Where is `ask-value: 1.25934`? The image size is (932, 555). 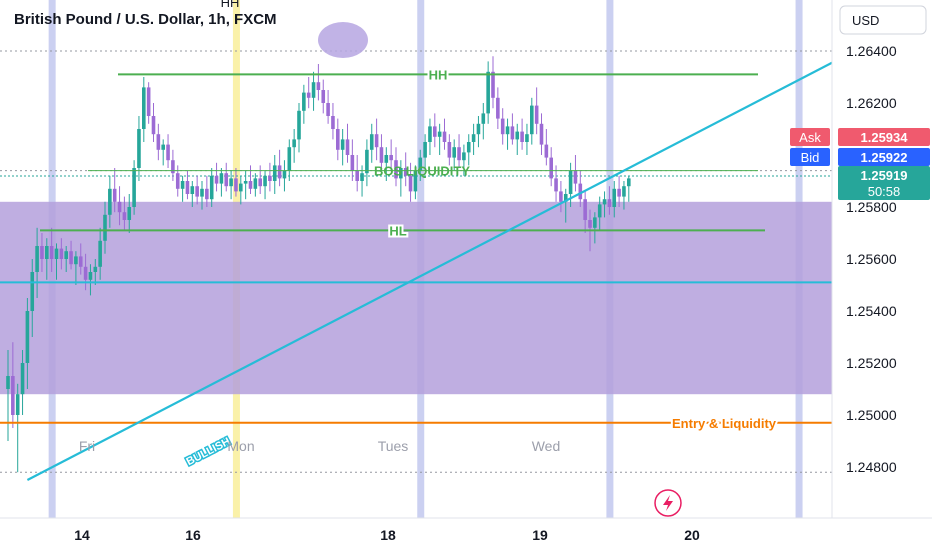 ask-value: 1.25934 is located at coordinates (885, 137).